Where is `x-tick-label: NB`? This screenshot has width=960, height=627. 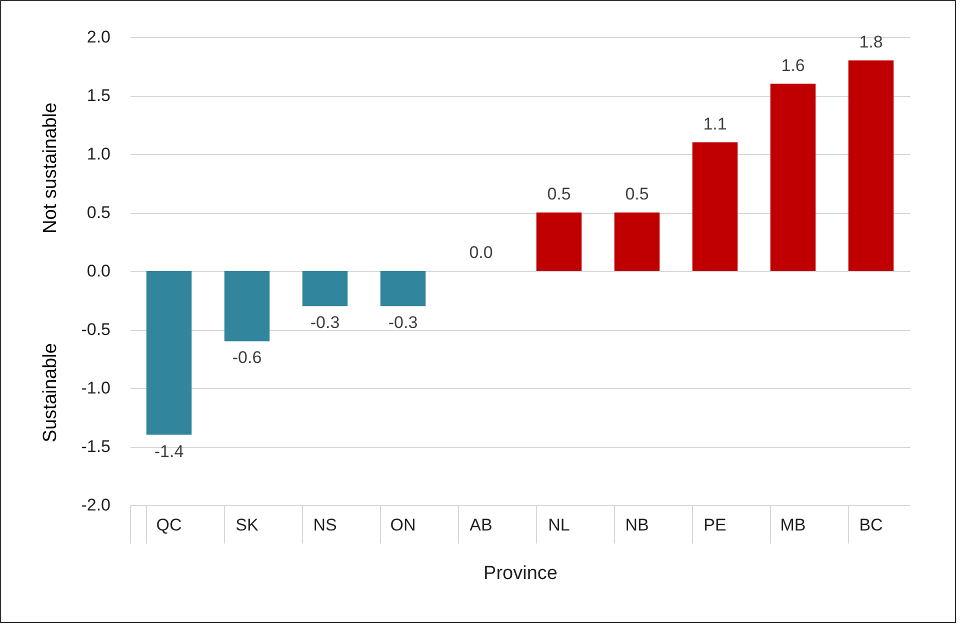 x-tick-label: NB is located at coordinates (637, 525).